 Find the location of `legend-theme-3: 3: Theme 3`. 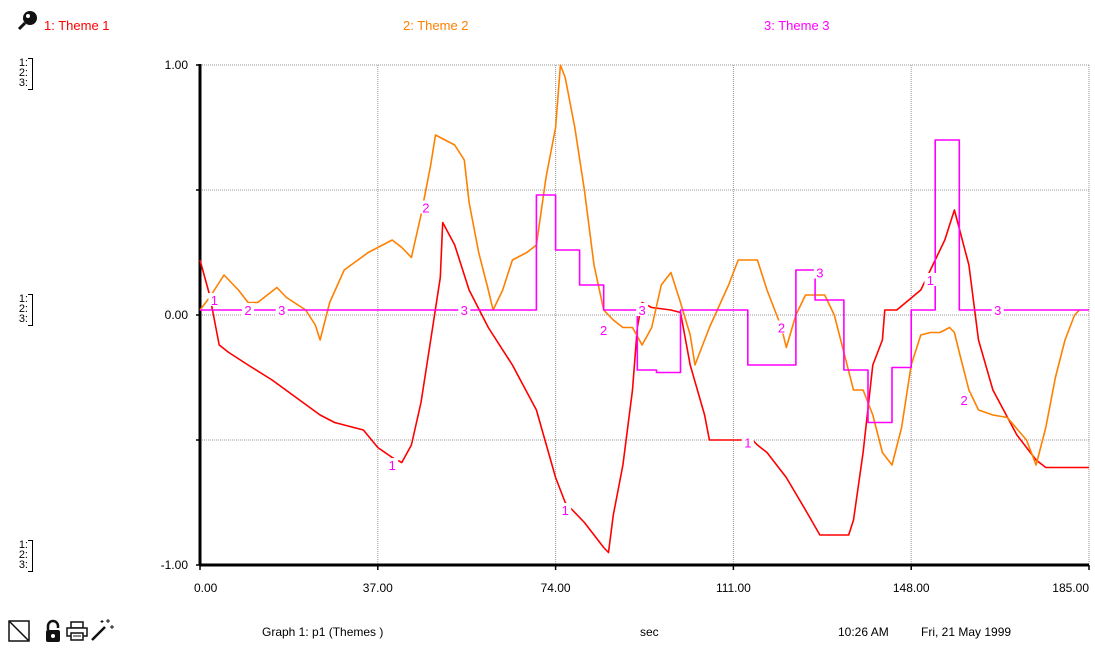

legend-theme-3: 3: Theme 3 is located at coordinates (797, 25).